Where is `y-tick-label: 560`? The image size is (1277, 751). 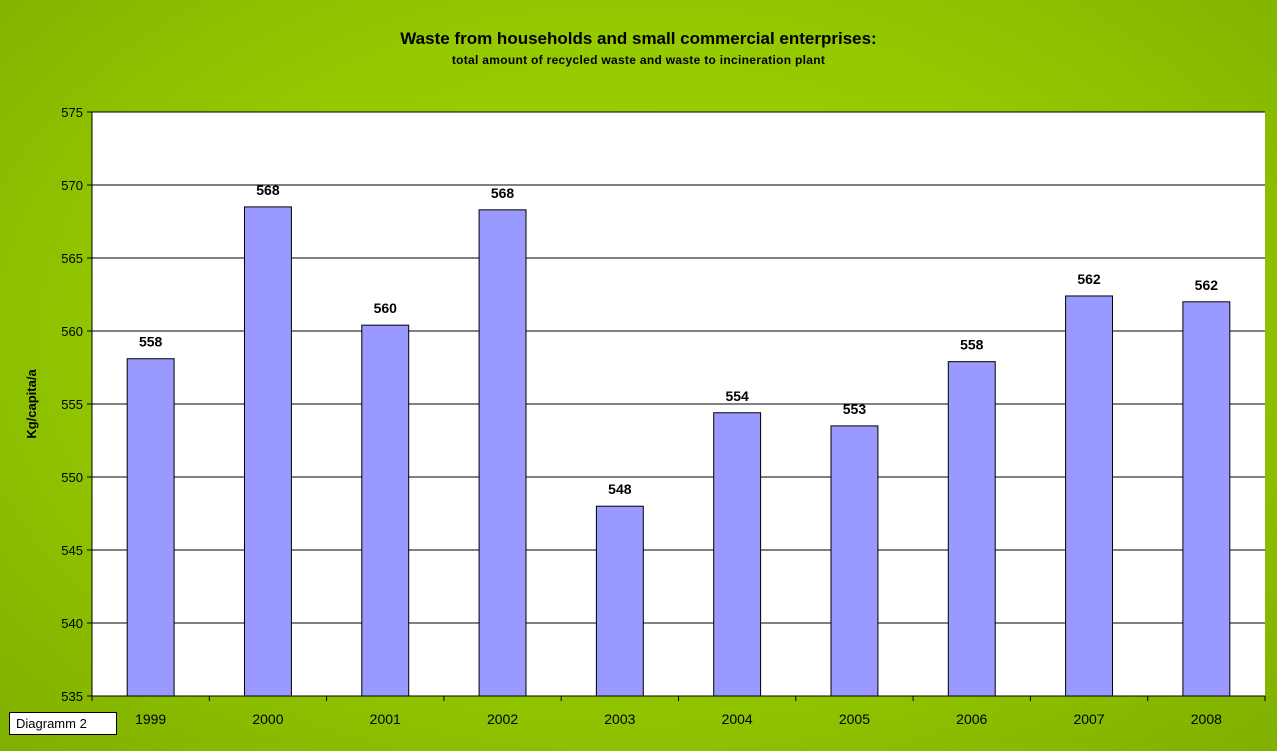 y-tick-label: 560 is located at coordinates (72, 331).